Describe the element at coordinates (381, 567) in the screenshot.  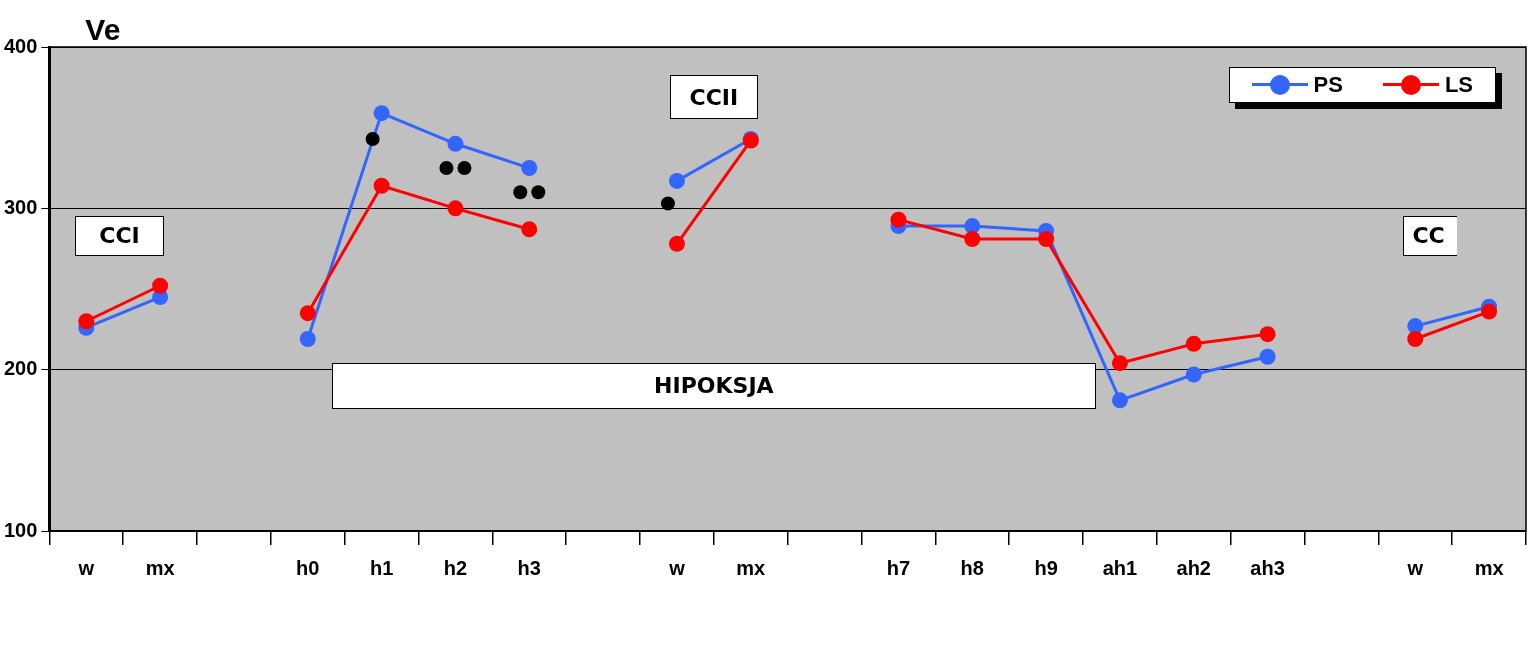
I see `x-tick-label: h1` at that location.